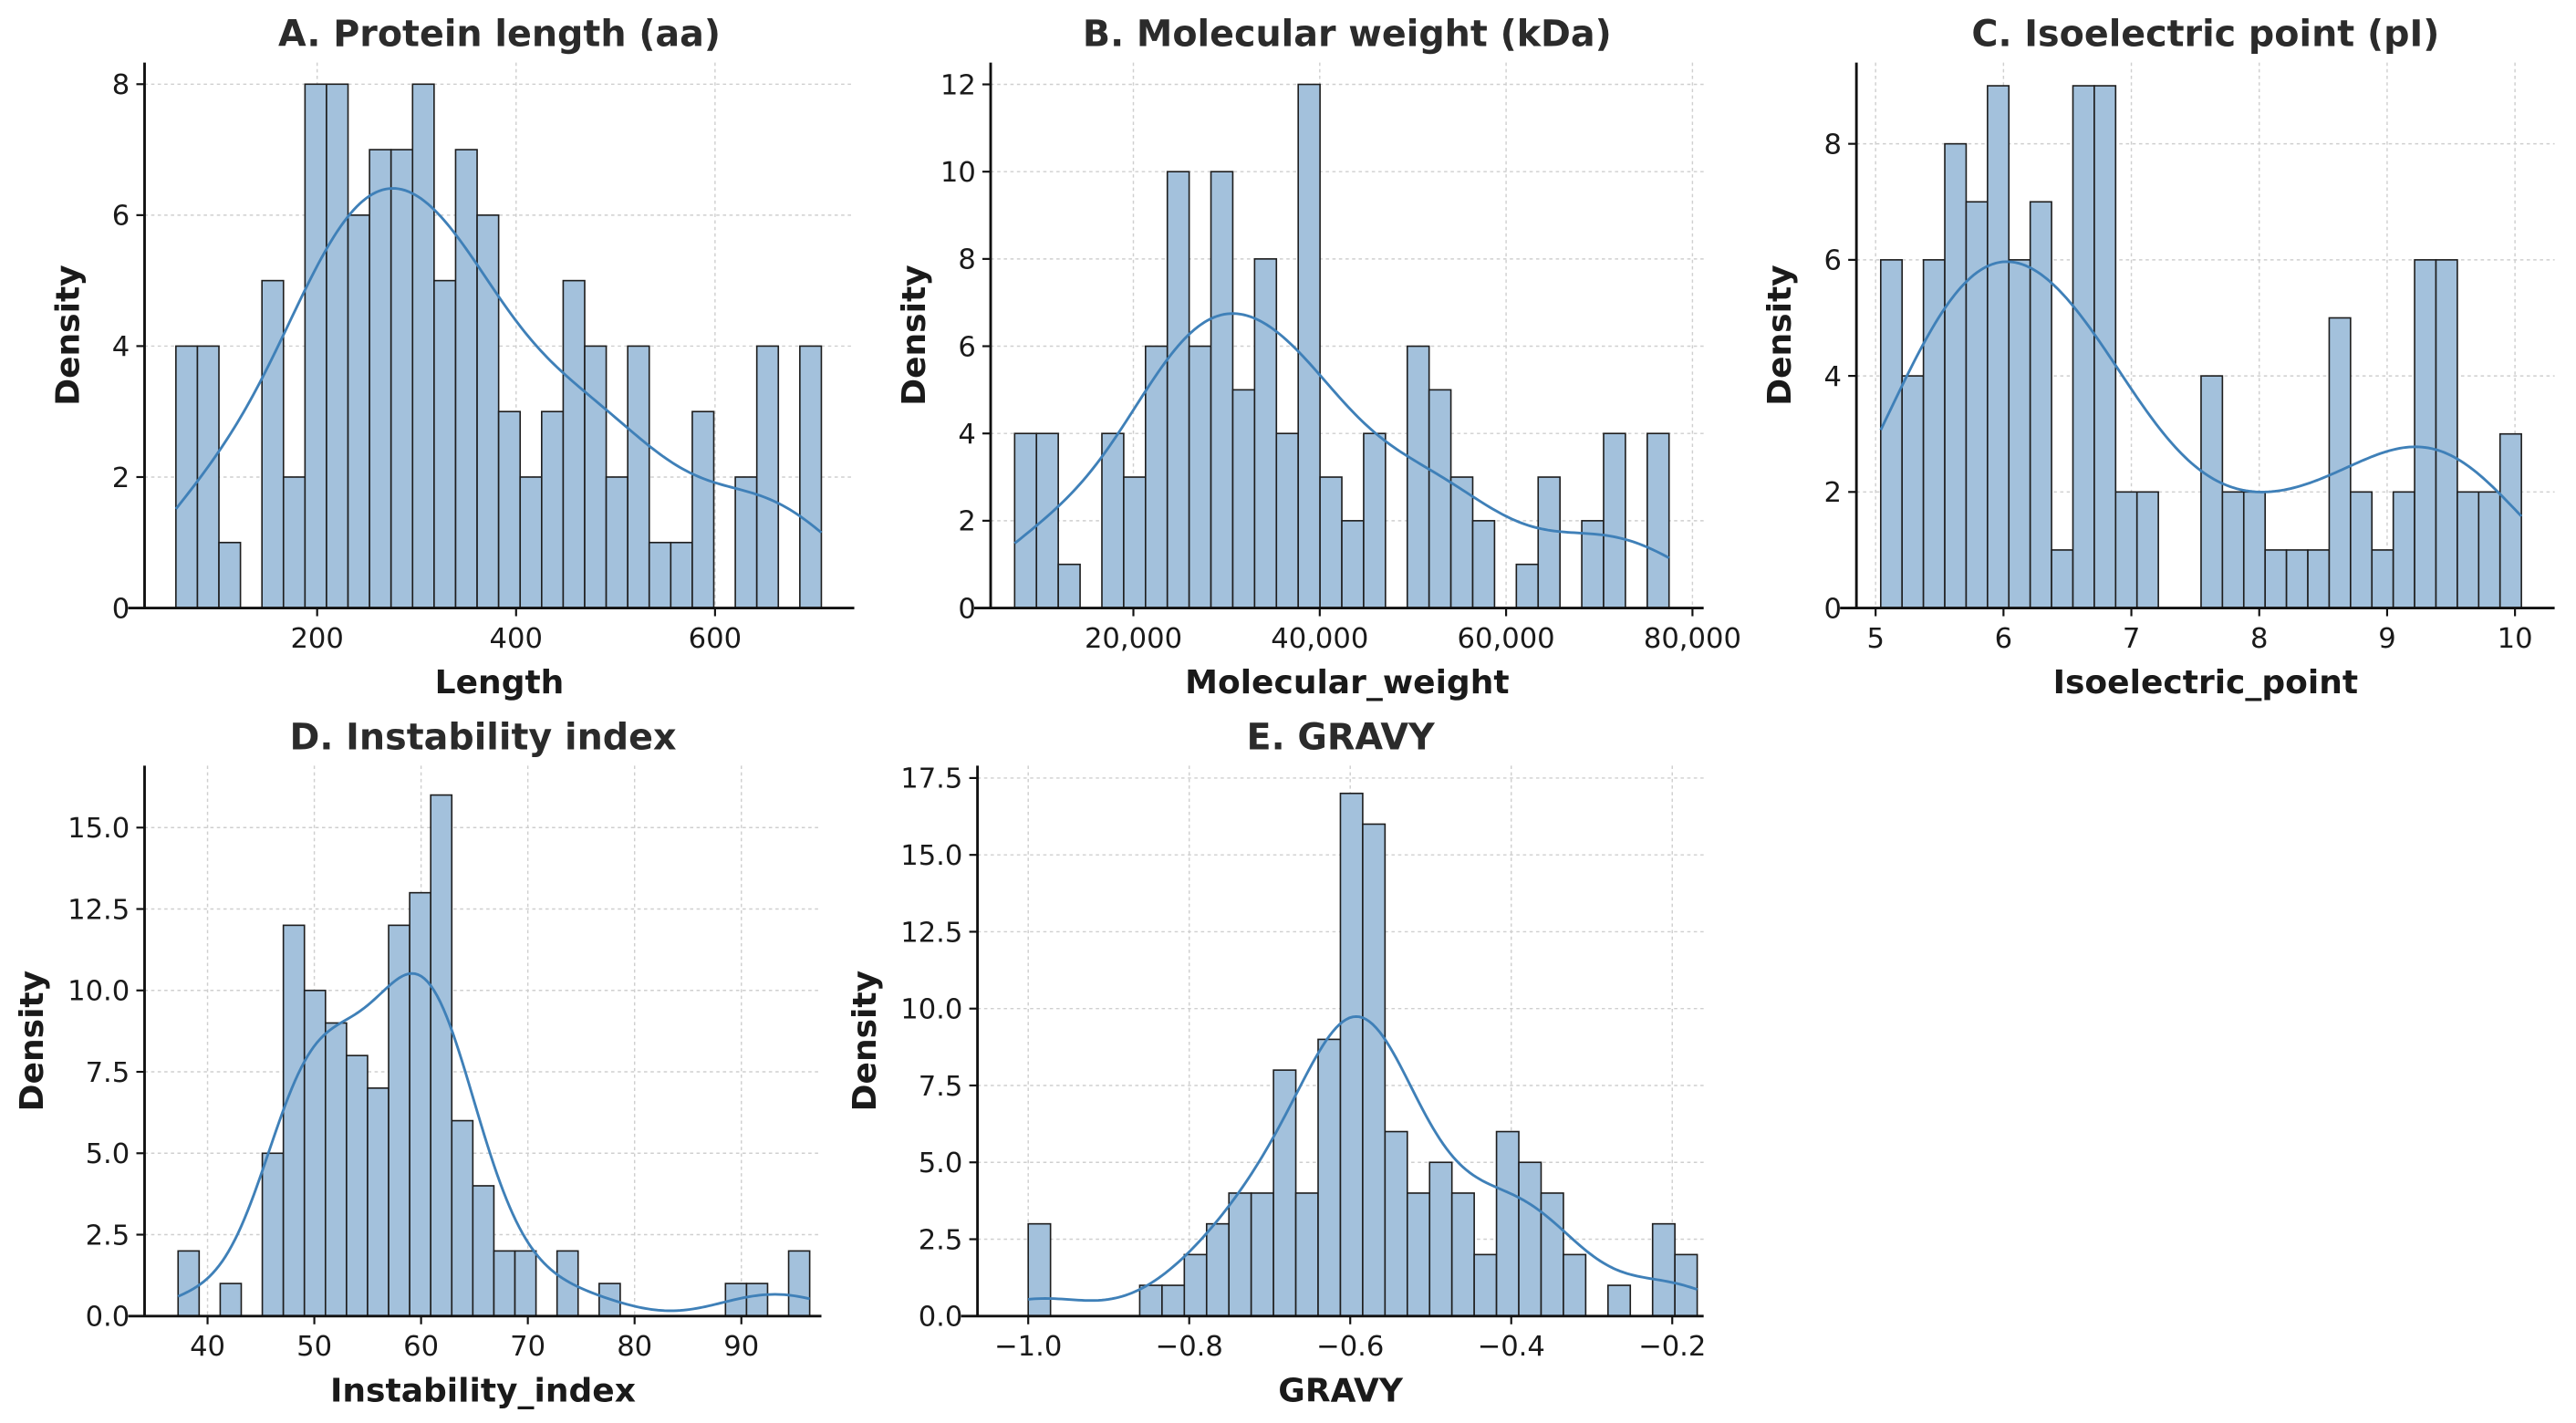 The image size is (2576, 1423). I want to click on x-tick-label: 40, so click(207, 1347).